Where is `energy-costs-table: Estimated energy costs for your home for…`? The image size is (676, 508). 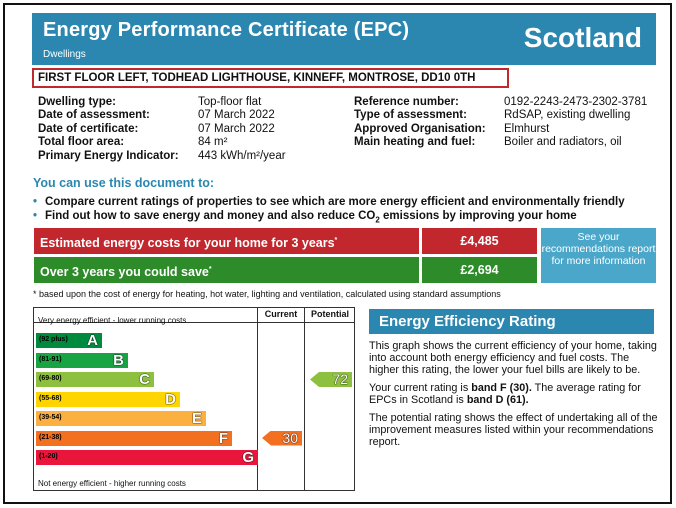
energy-costs-table: Estimated energy costs for your home for… is located at coordinates (285, 255).